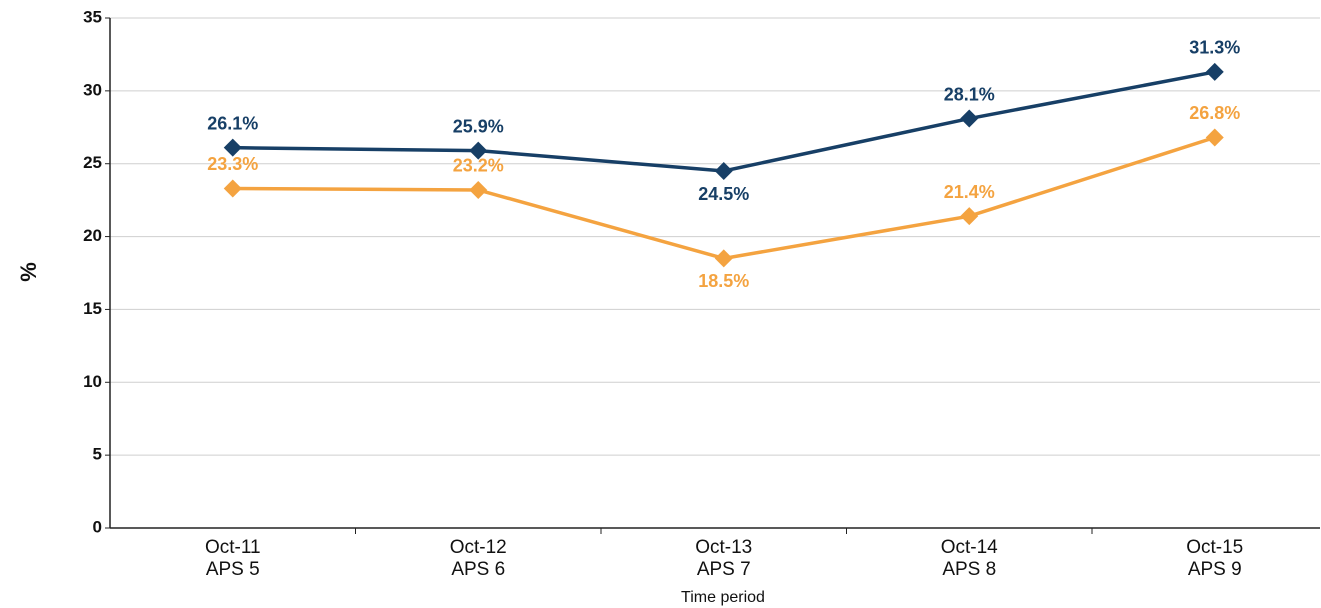 This screenshot has width=1321, height=608. I want to click on x-tick-label: Oct-11, so click(233, 547).